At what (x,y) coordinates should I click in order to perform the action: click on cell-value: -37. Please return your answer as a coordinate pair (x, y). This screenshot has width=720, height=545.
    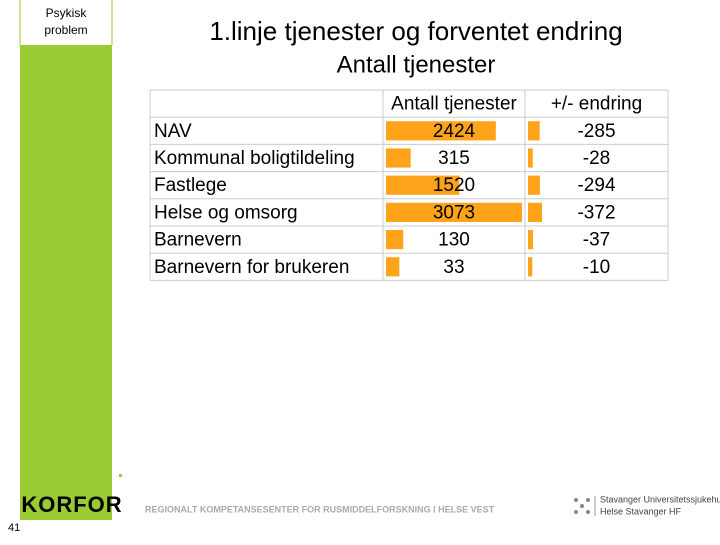
    Looking at the image, I should click on (596, 240).